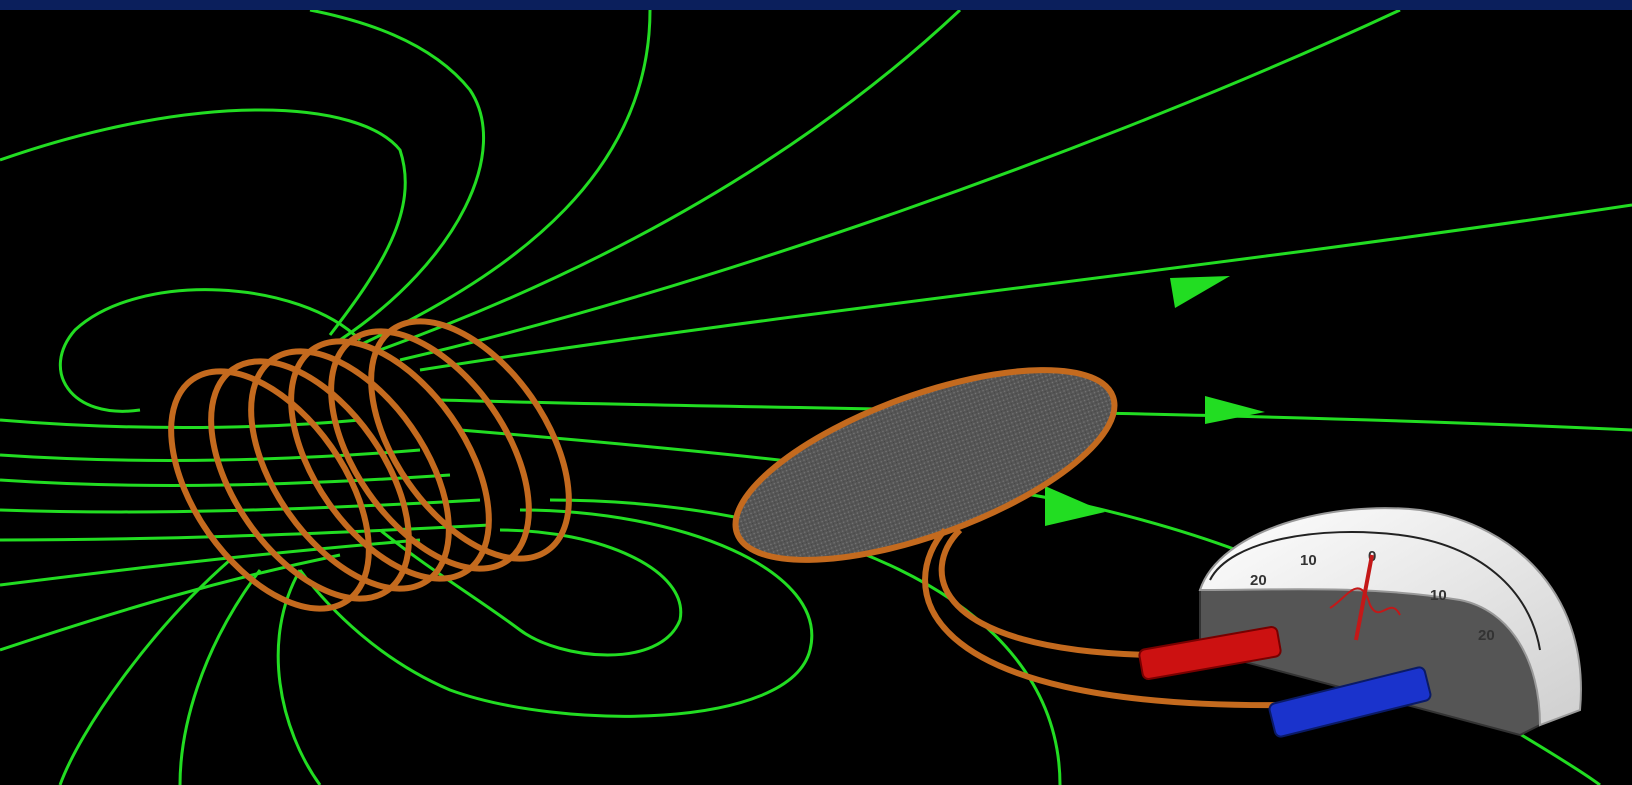 This screenshot has height=785, width=1632. I want to click on meter-face, so click(1390, 617).